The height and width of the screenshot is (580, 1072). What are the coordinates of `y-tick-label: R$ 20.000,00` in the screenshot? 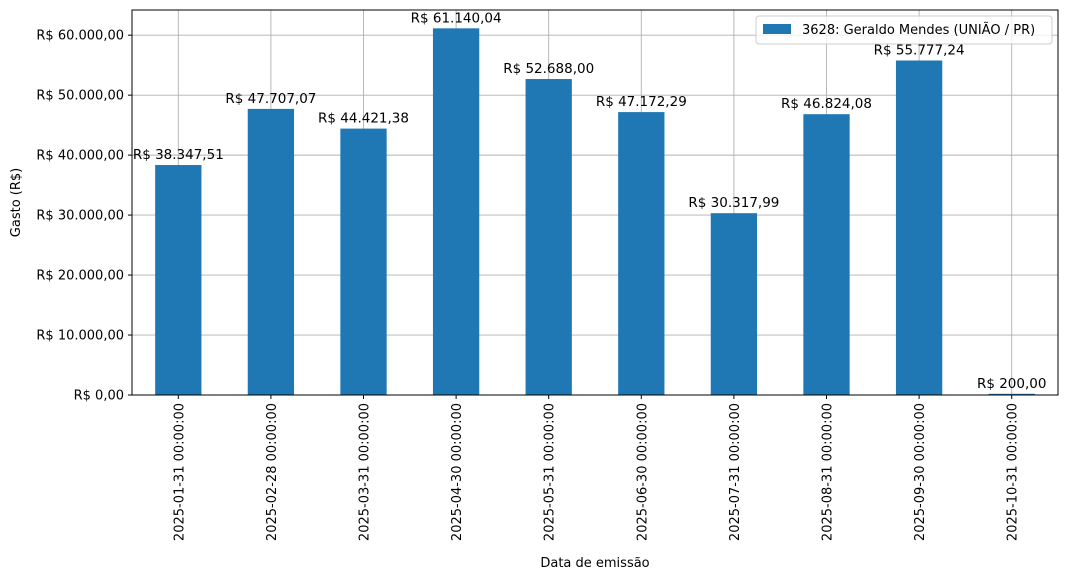 It's located at (80, 276).